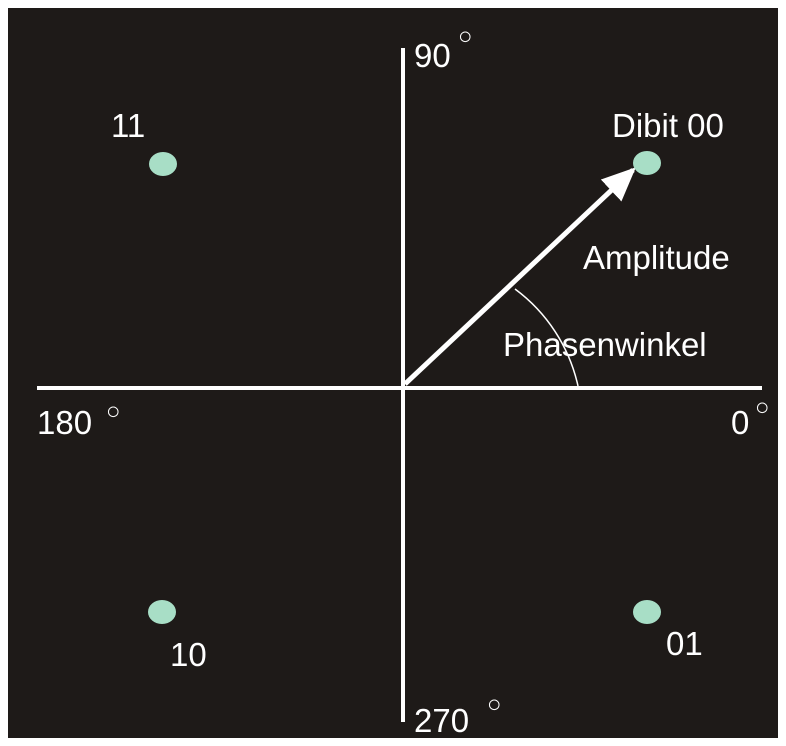  Describe the element at coordinates (519, 276) in the screenshot. I see `amplitude-vector-arrow` at that location.